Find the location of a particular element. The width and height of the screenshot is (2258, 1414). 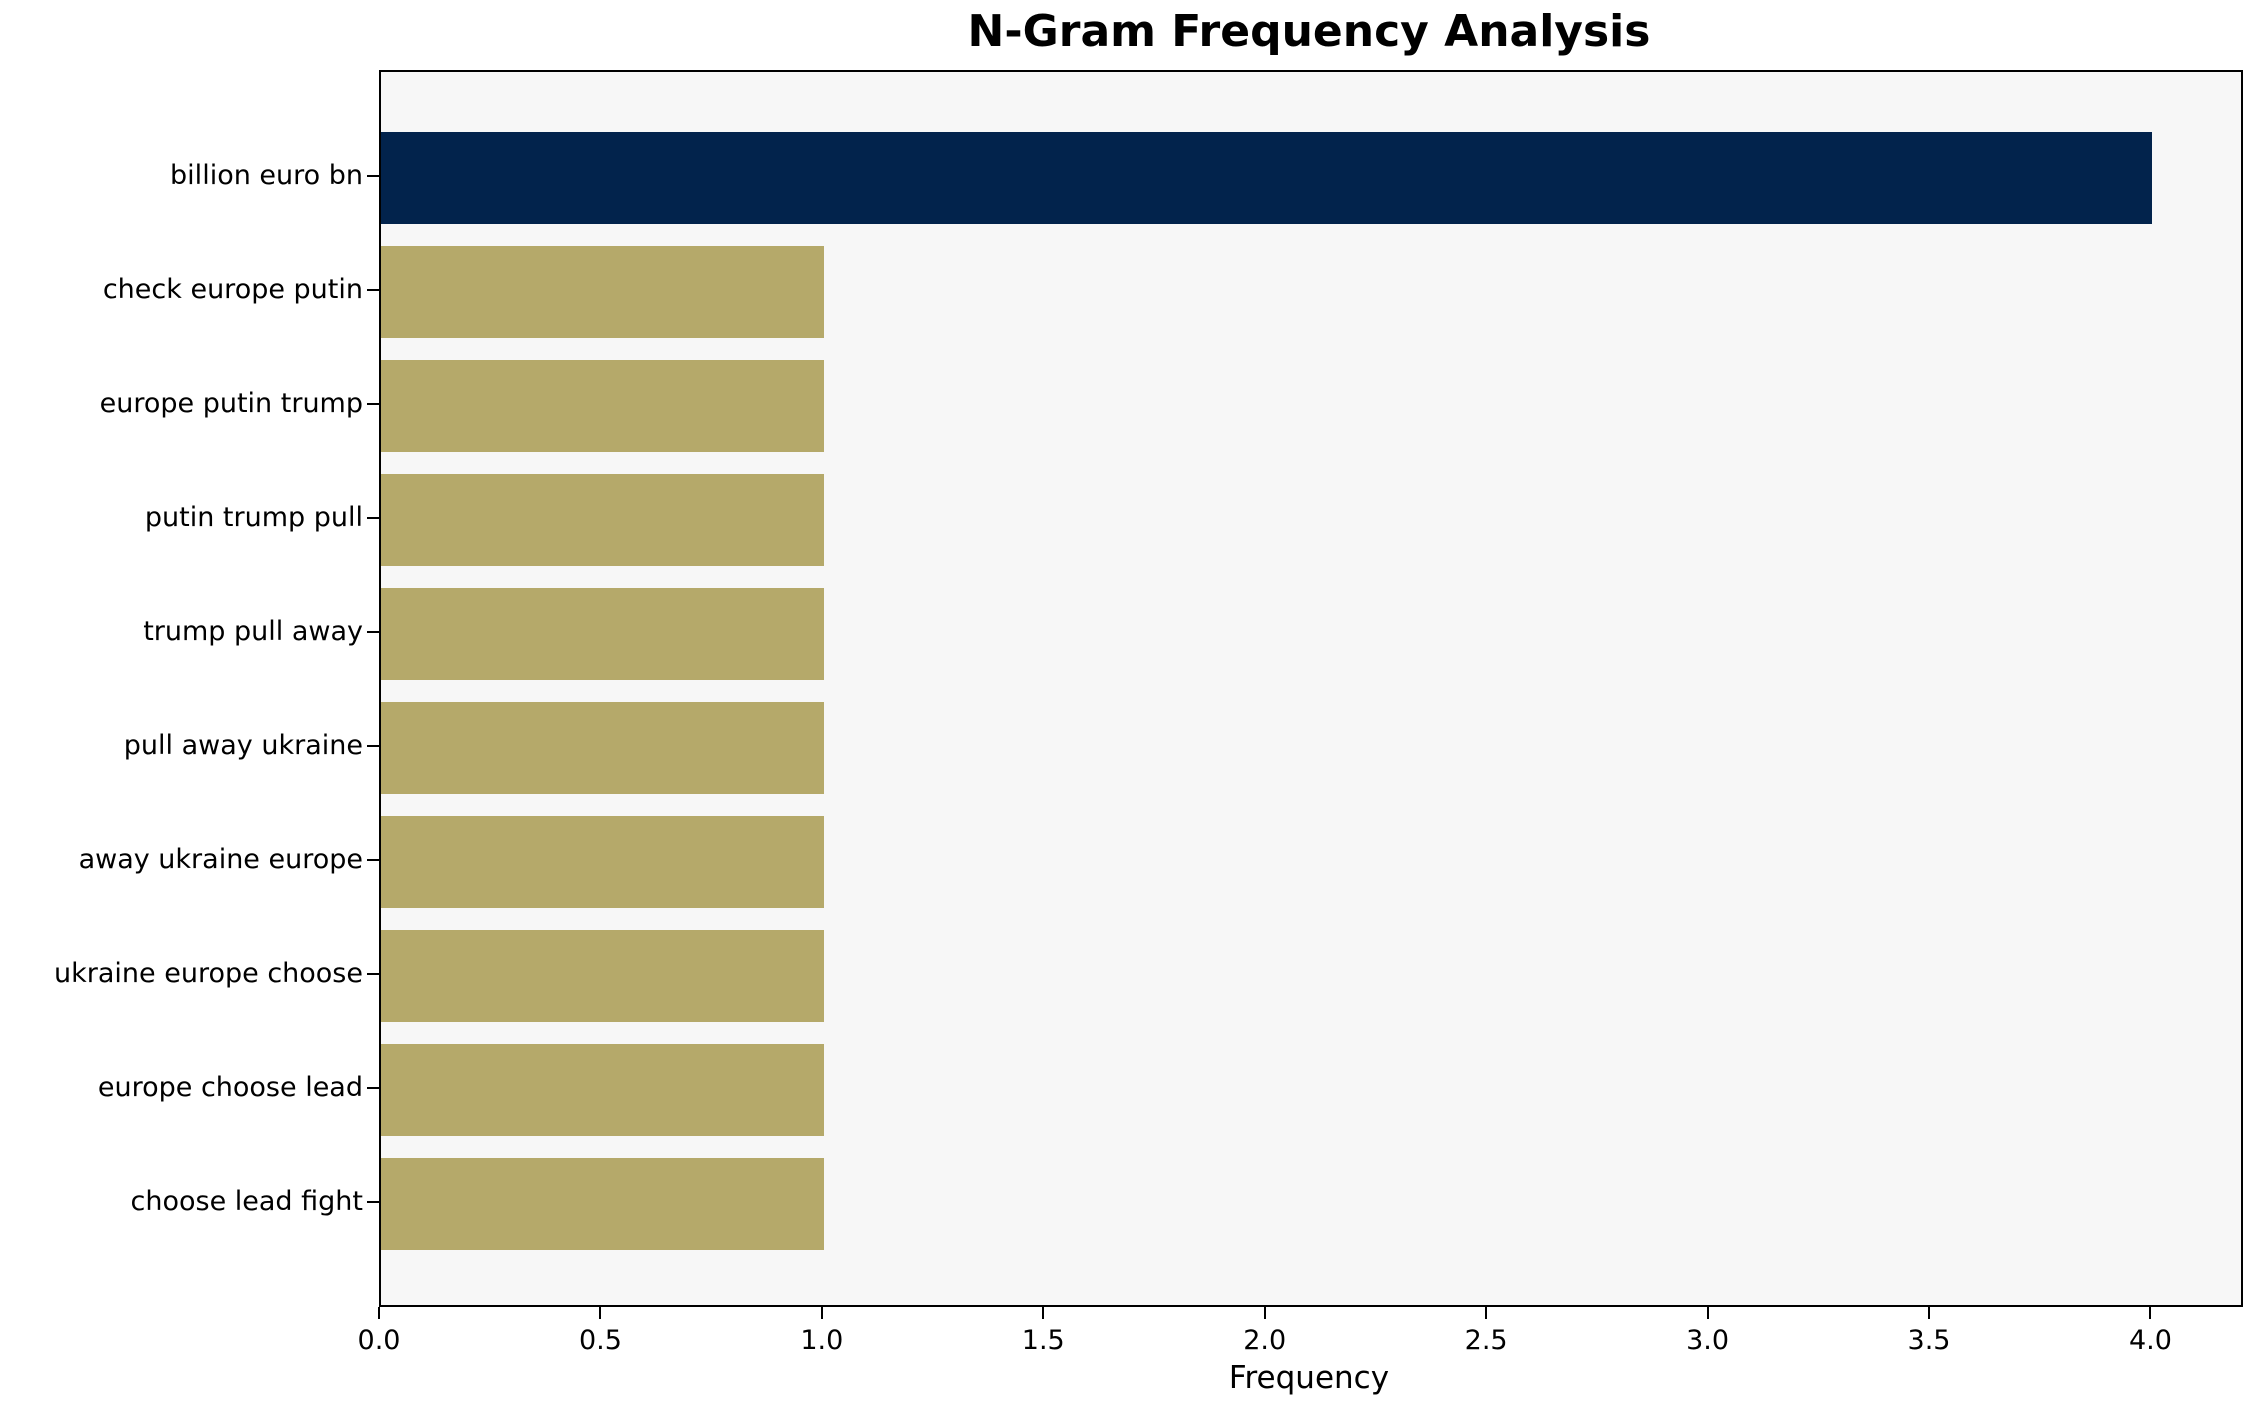

x-axis-label: Frequency is located at coordinates (1309, 1378).